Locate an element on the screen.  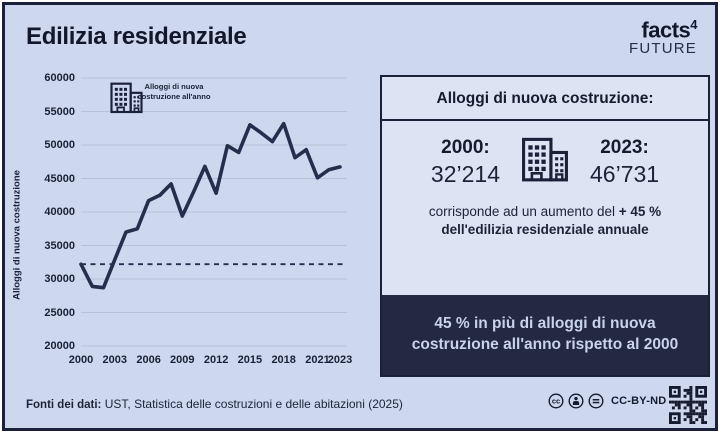
svg-text: cc is located at coordinates (556, 401).